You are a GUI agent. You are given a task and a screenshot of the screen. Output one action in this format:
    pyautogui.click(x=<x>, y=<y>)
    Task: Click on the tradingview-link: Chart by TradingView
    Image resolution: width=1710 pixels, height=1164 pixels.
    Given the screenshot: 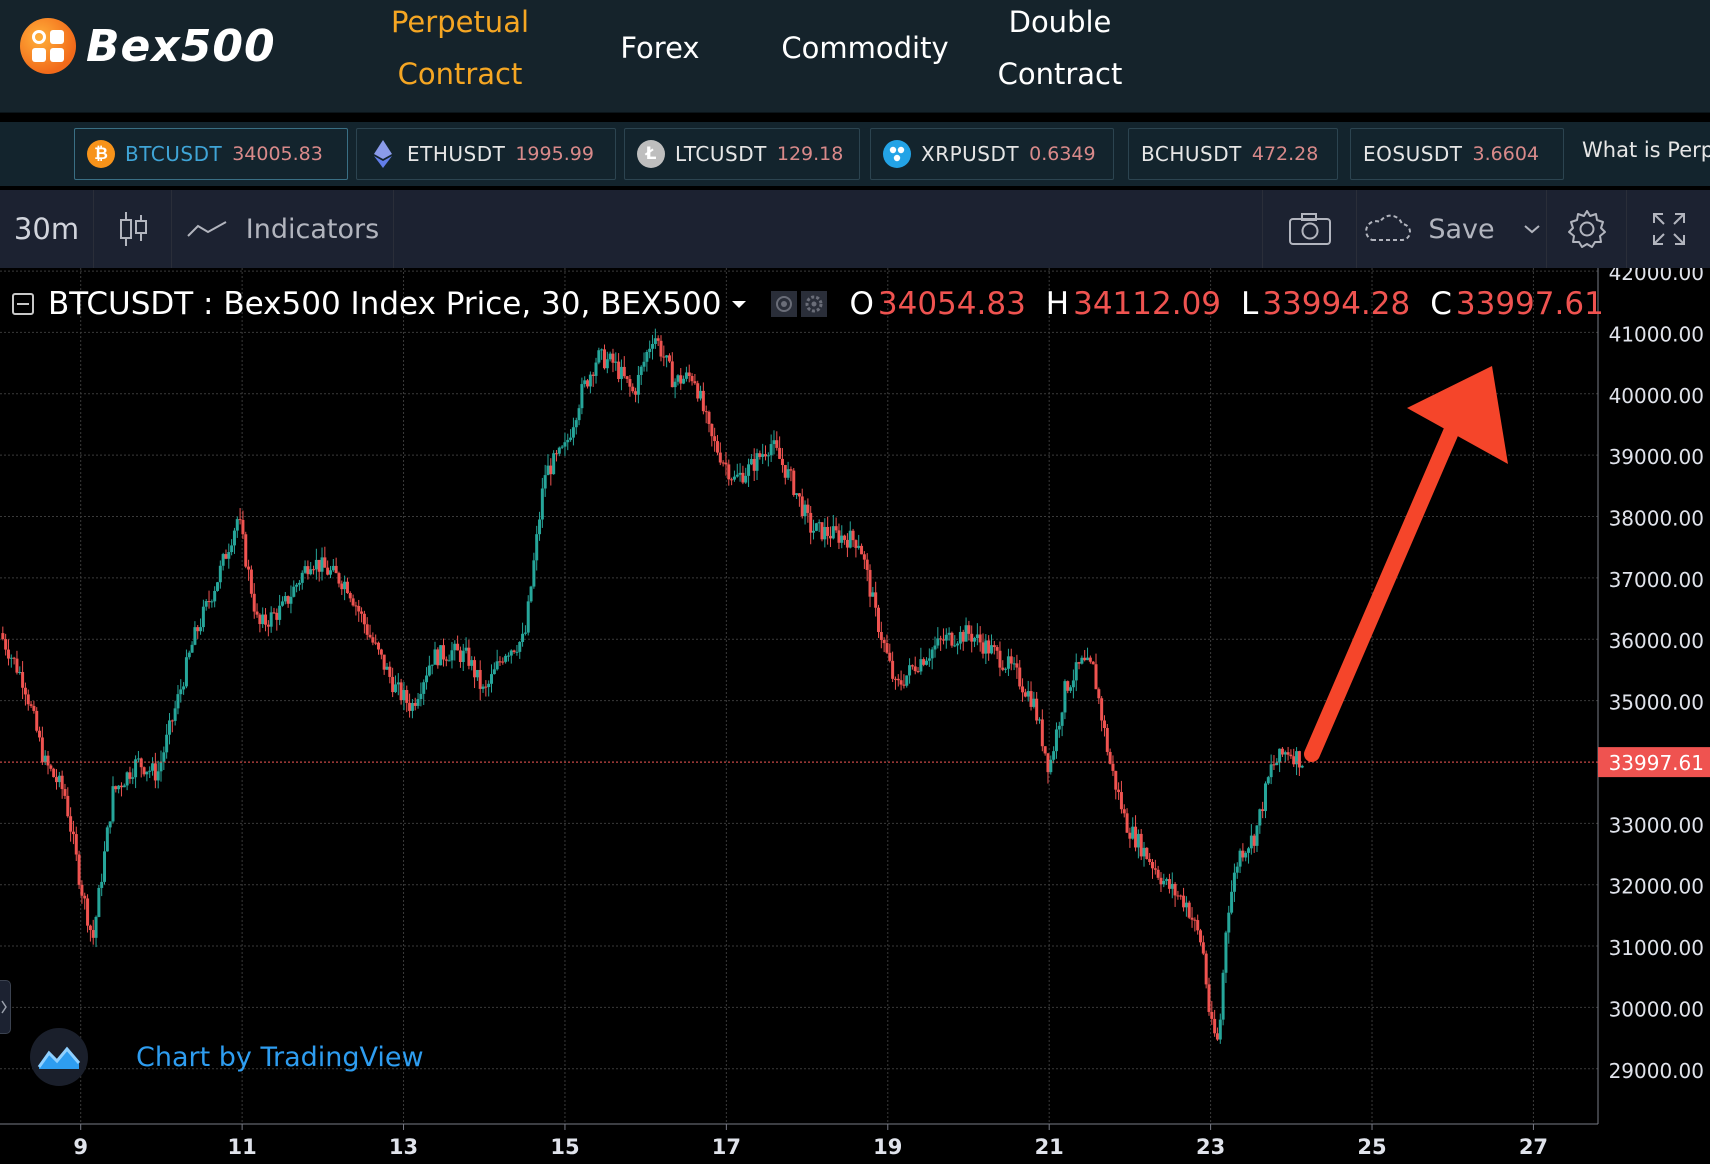 What is the action you would take?
    pyautogui.click(x=280, y=1057)
    